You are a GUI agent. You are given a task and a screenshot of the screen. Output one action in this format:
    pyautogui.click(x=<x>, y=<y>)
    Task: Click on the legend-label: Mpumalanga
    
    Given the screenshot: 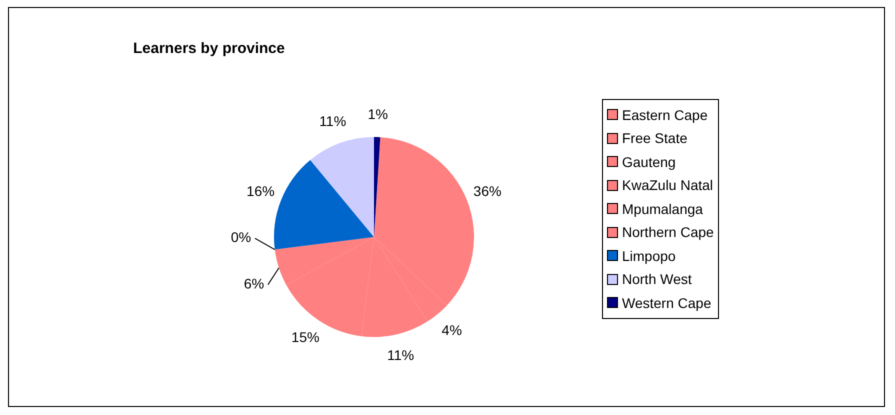 What is the action you would take?
    pyautogui.click(x=662, y=209)
    